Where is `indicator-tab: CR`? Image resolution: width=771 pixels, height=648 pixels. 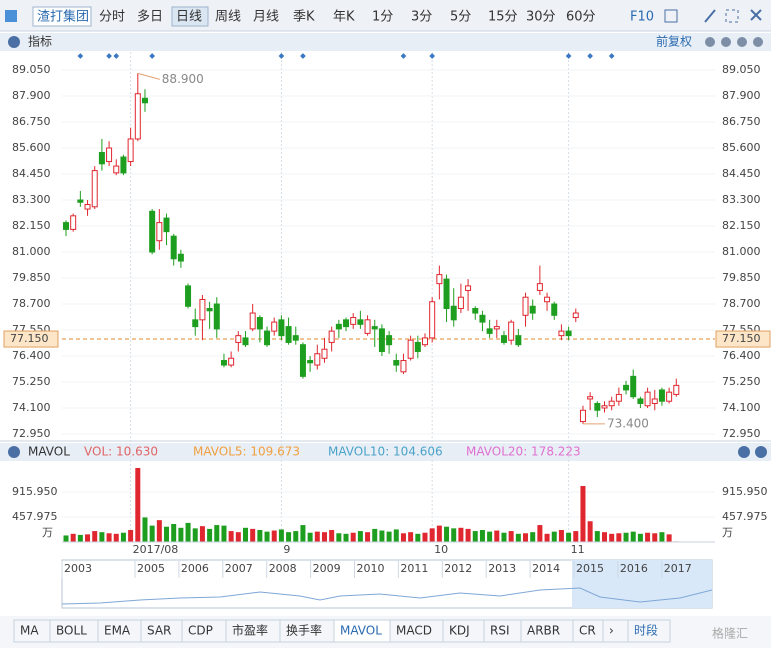
indicator-tab: CR is located at coordinates (587, 631).